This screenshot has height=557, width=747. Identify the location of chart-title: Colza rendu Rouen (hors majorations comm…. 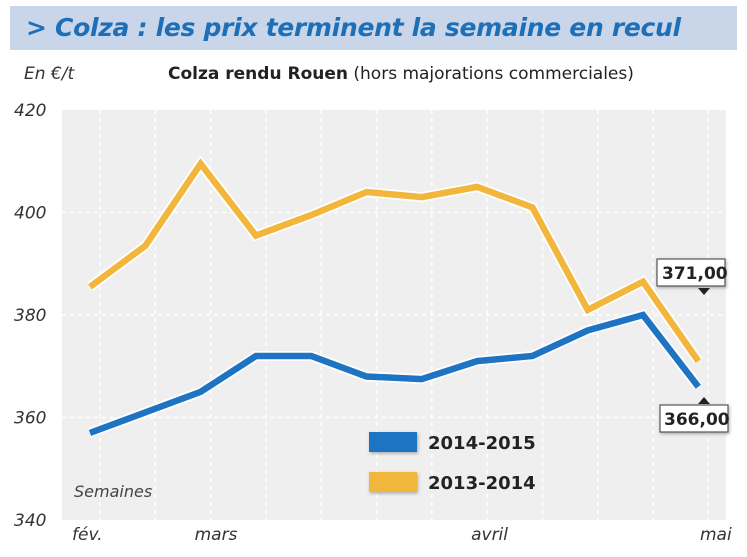
(401, 74).